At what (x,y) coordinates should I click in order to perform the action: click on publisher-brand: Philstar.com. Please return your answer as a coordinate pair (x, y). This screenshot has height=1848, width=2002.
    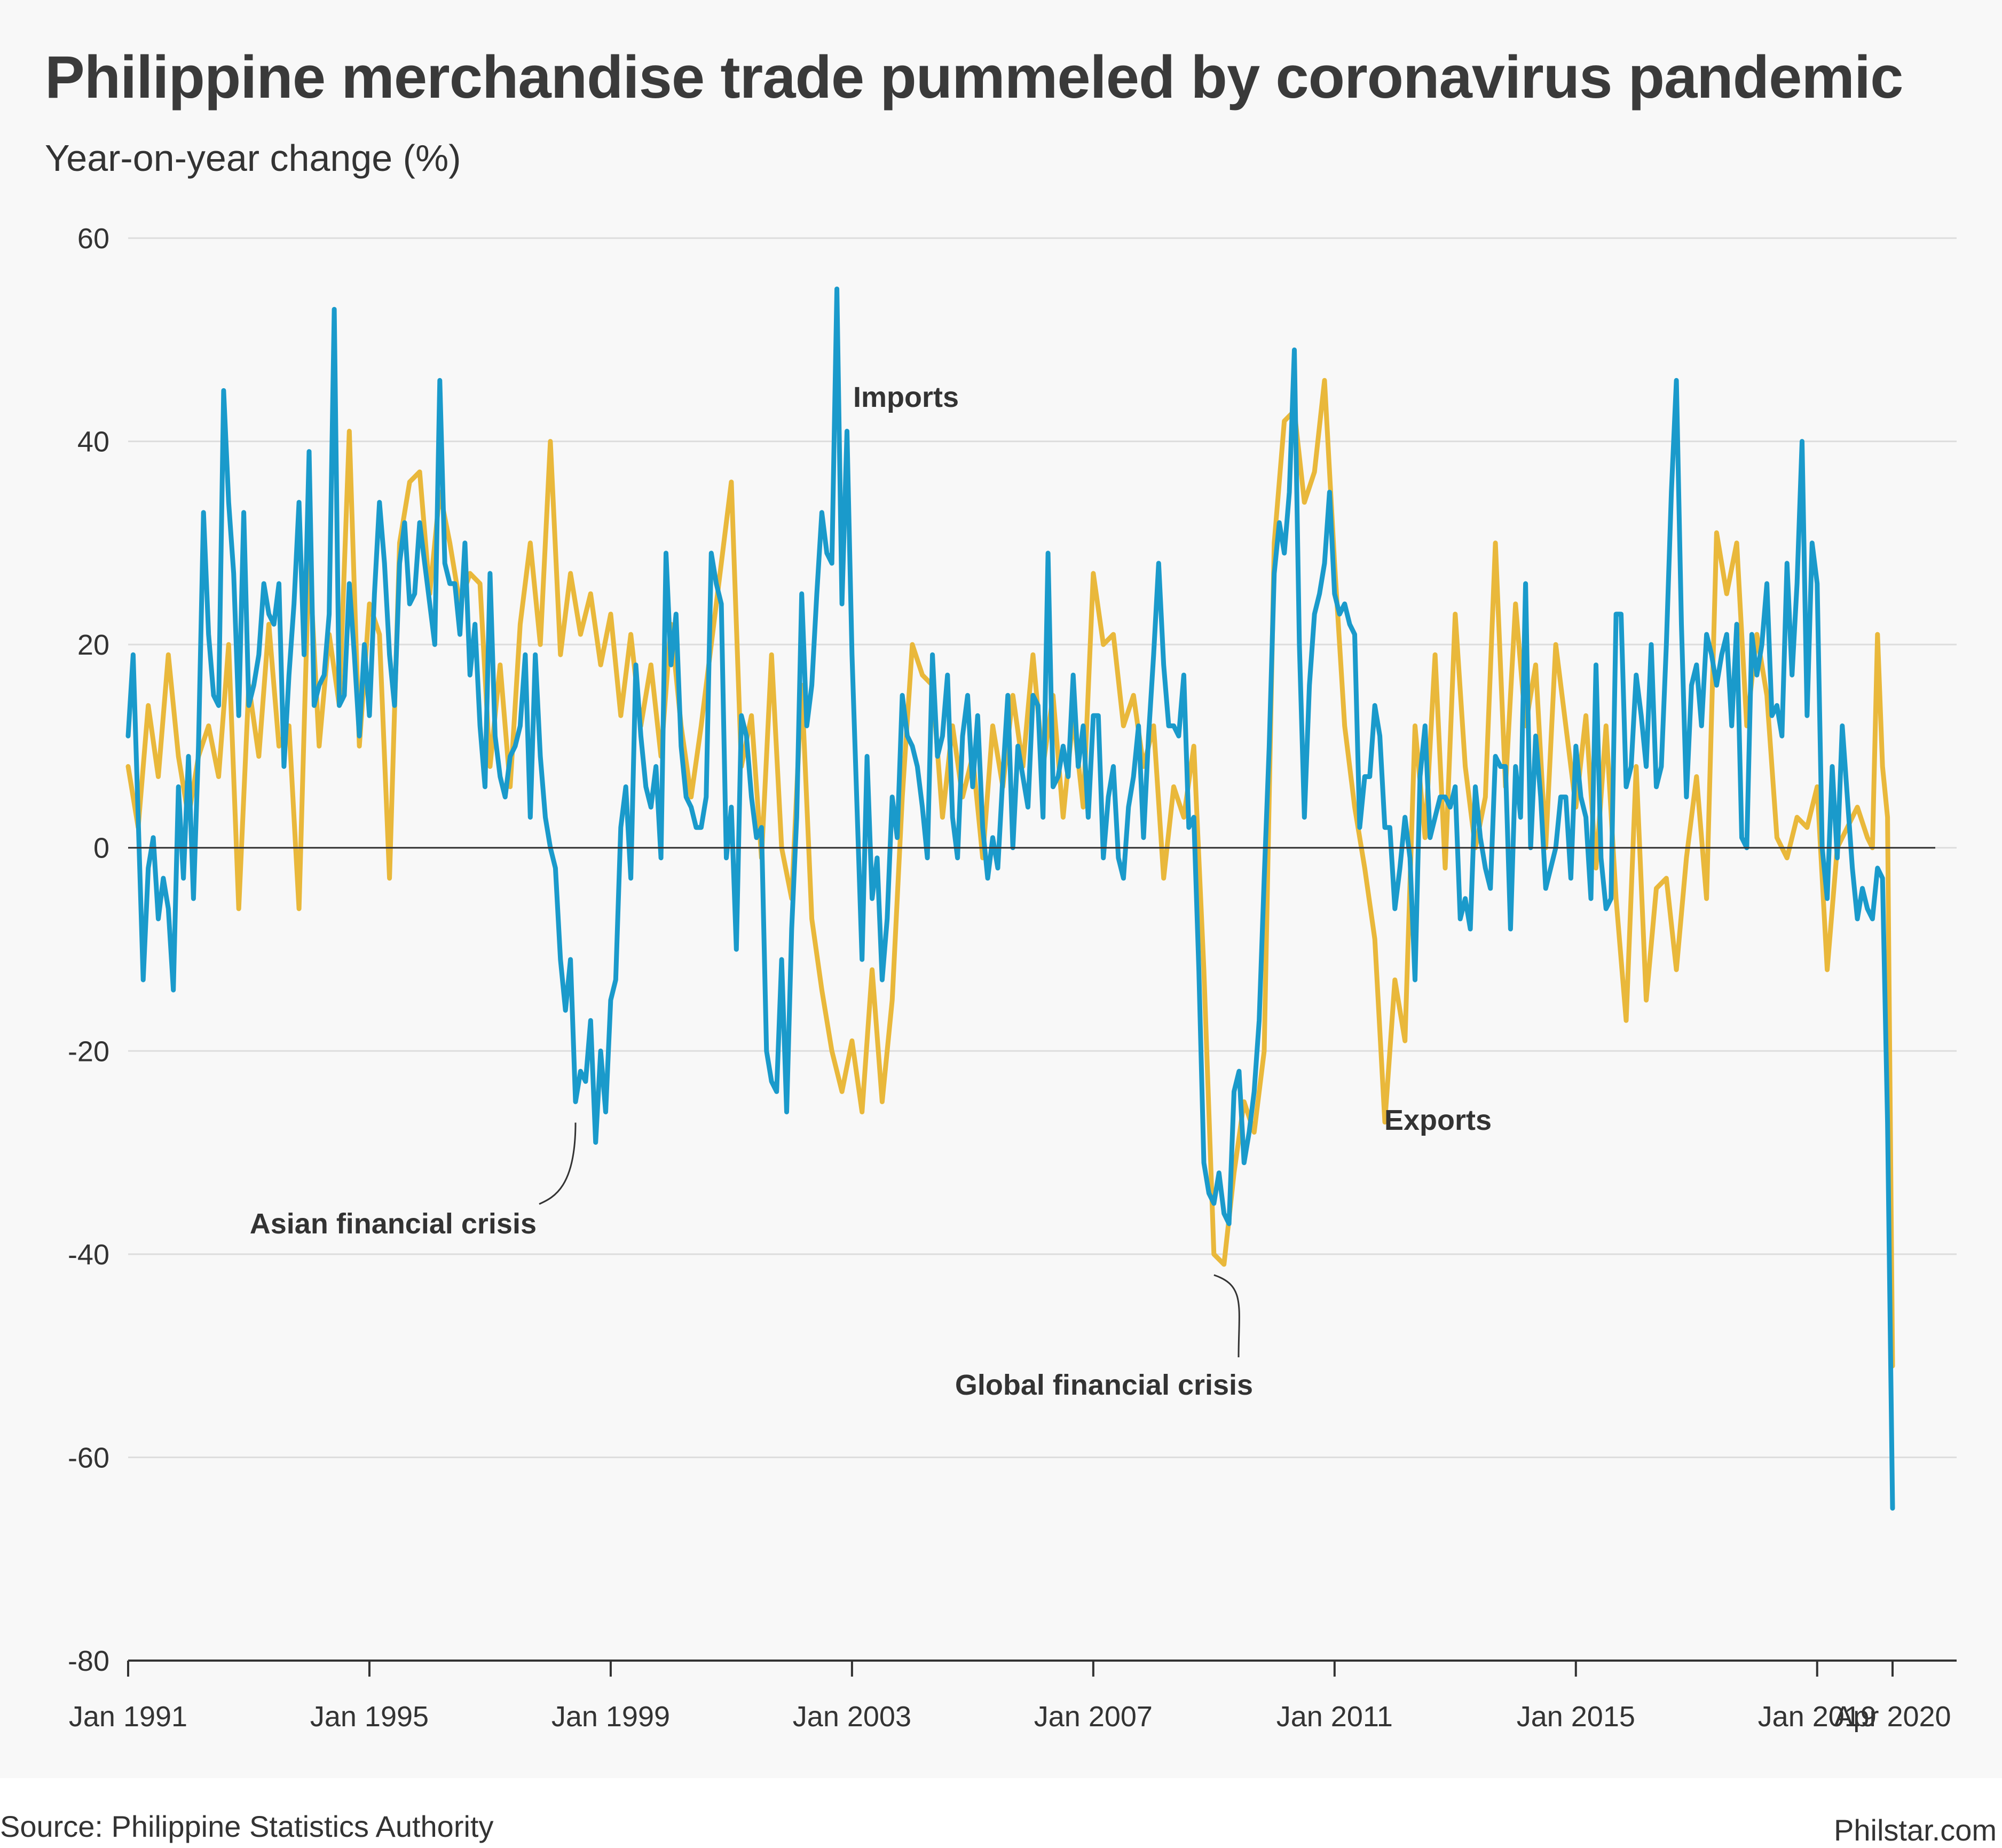
    Looking at the image, I should click on (1915, 1830).